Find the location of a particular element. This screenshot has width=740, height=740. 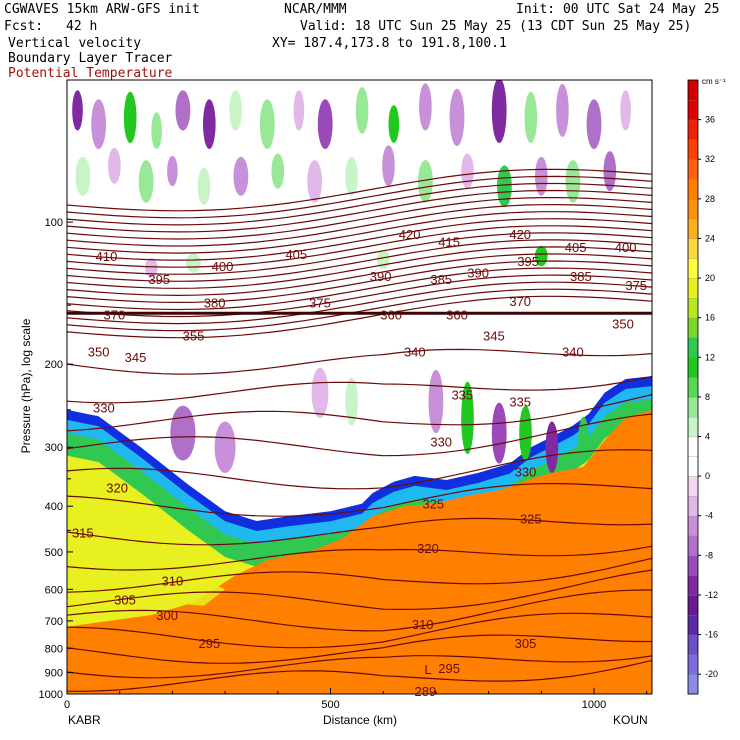

theta-label: 330 is located at coordinates (526, 472).